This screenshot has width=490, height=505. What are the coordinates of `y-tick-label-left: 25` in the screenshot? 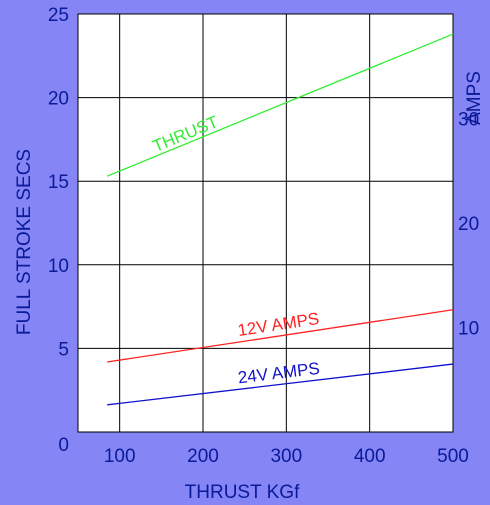 It's located at (58, 15).